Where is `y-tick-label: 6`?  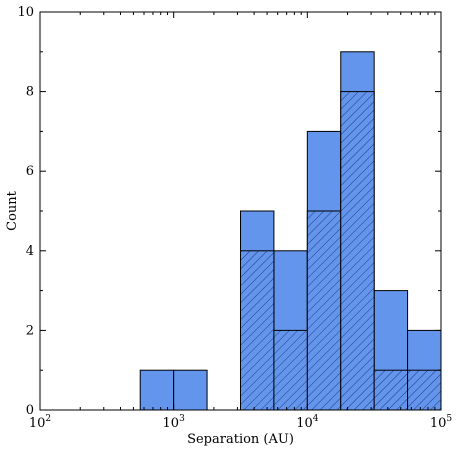 y-tick-label: 6 is located at coordinates (30, 171).